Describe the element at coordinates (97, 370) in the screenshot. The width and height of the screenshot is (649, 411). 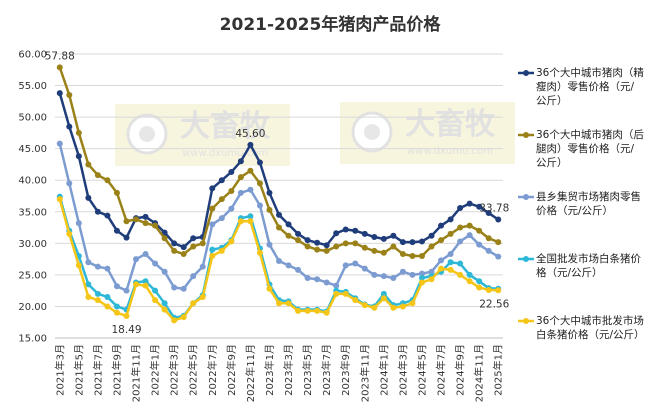
I see `x-tick-label: 2021年7月` at that location.